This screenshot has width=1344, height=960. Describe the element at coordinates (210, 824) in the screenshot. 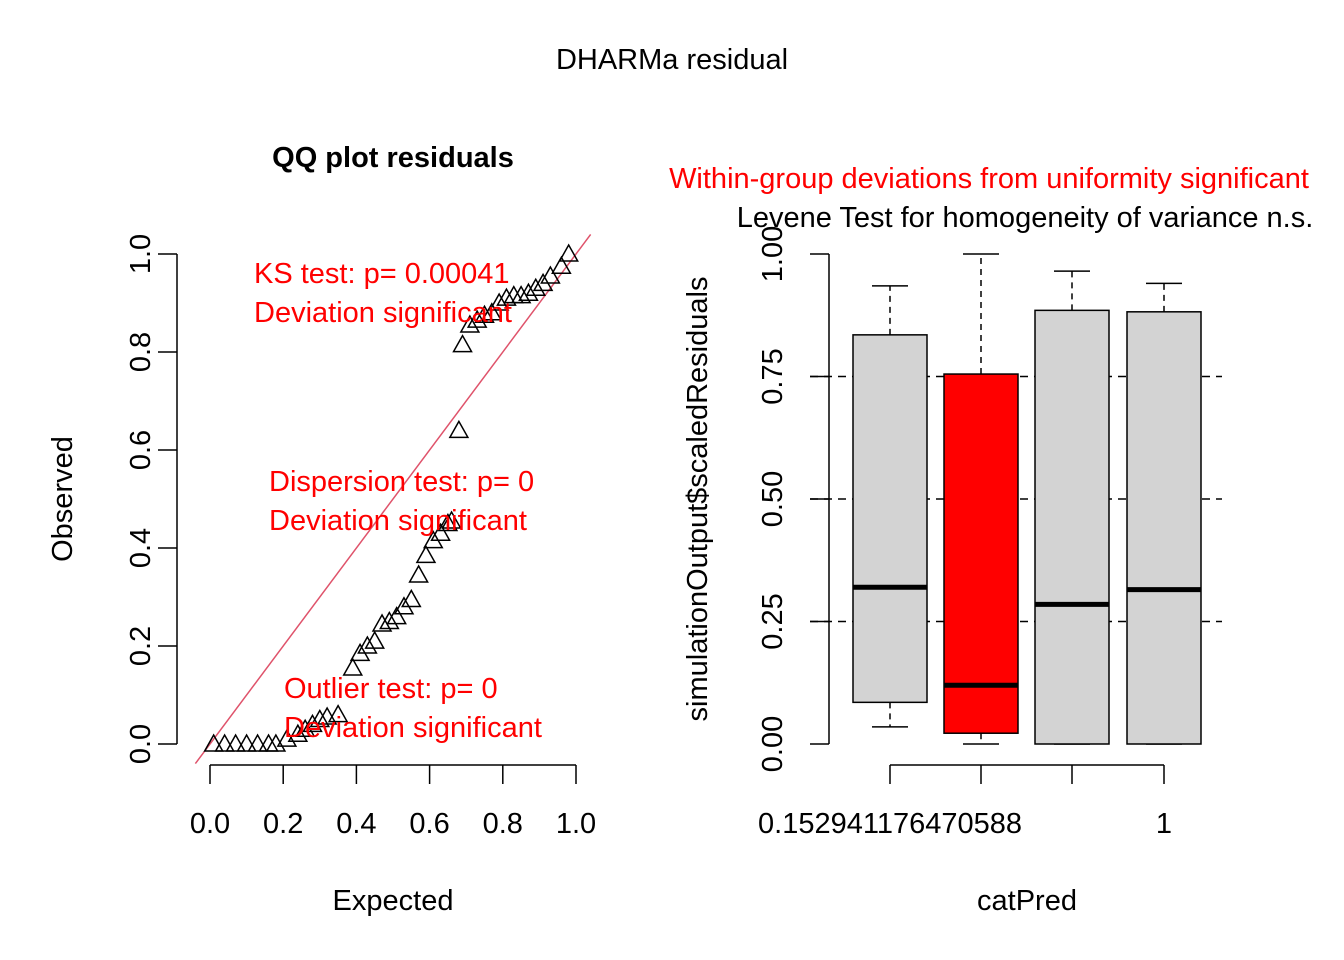

I see `qq-x-tick-label: 0.0` at that location.